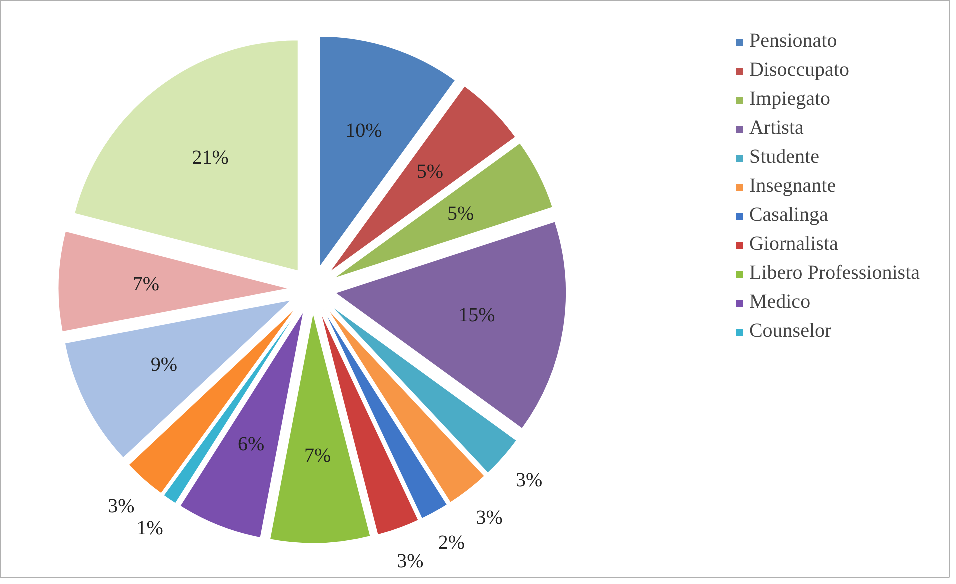 This screenshot has width=956, height=584. I want to click on data-label: 21%, so click(210, 157).